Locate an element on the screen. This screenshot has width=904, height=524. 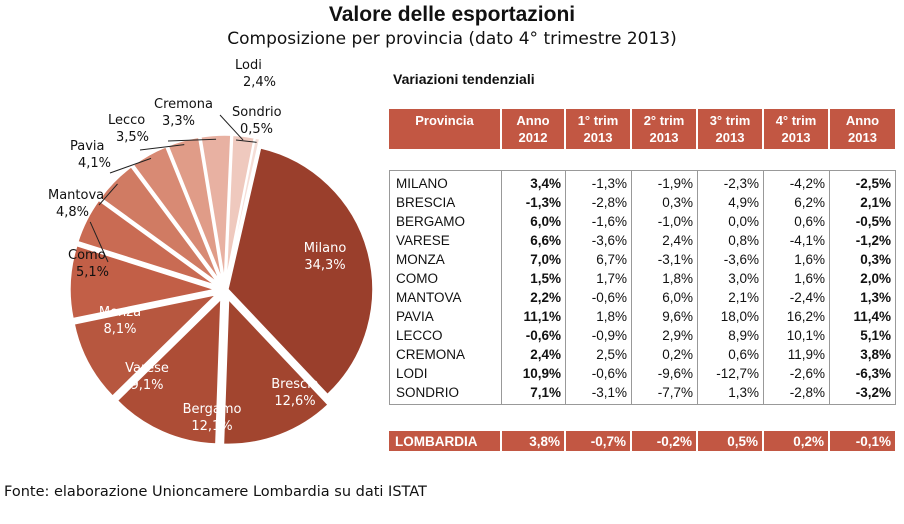
value-cell: -0,5% is located at coordinates (862, 221).